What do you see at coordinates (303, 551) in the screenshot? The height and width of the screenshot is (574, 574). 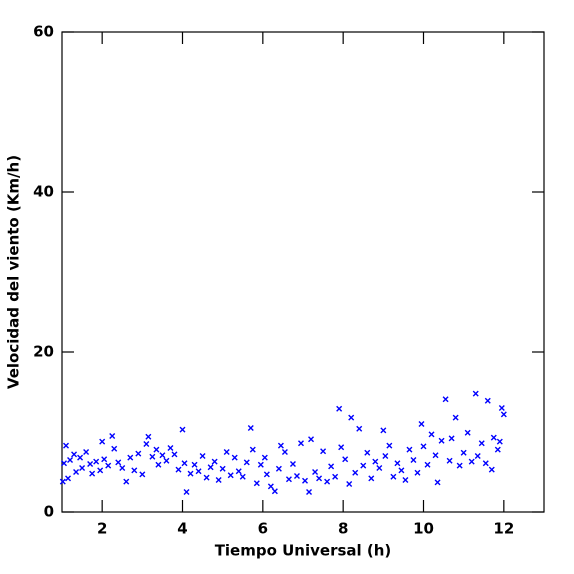 I see `x-axis-label: Tiempo Universal (h)` at bounding box center [303, 551].